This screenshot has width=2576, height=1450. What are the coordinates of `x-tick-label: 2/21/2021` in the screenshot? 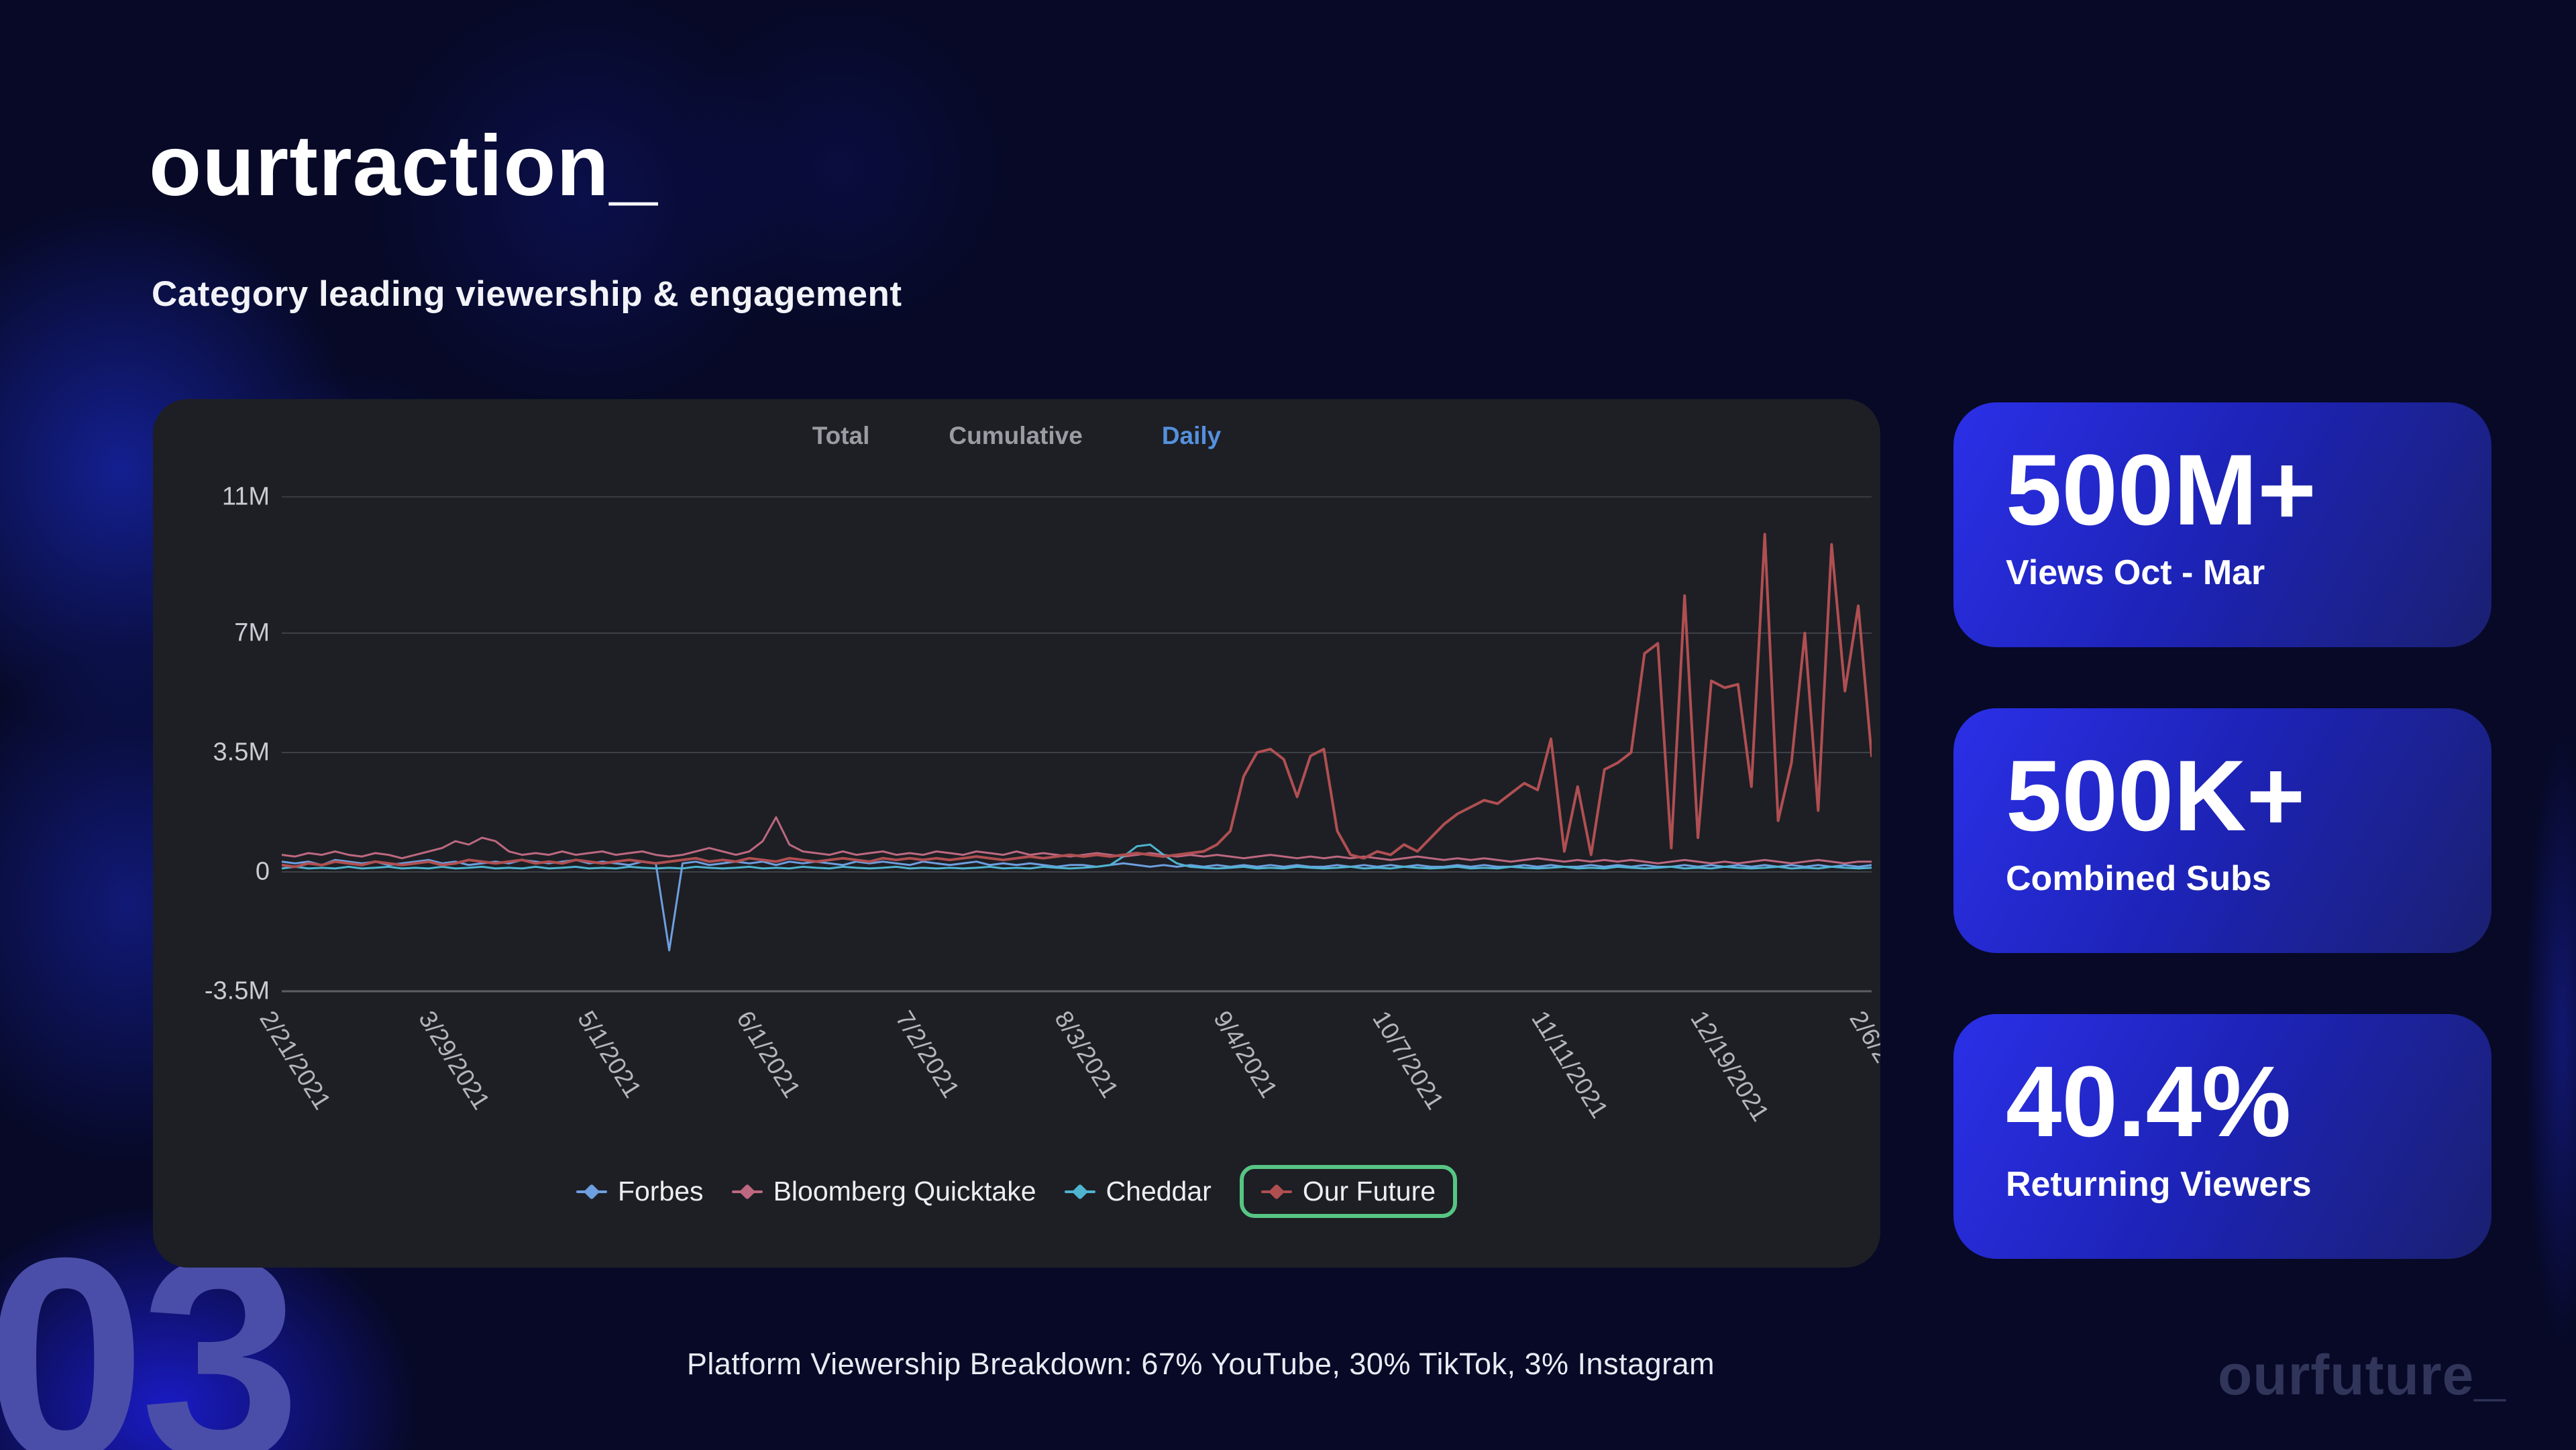 It's located at (295, 1060).